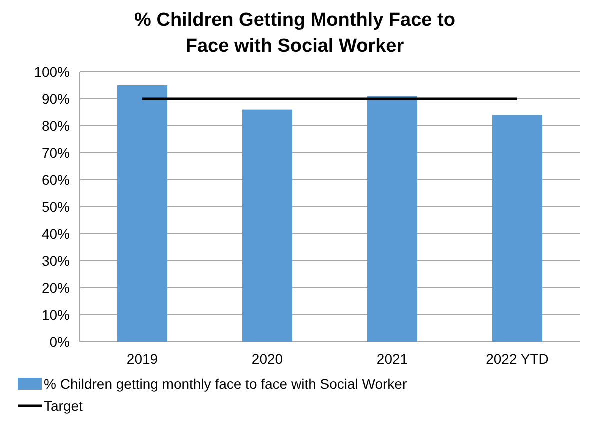  Describe the element at coordinates (226, 384) in the screenshot. I see `legend-label: % Children getting monthly face to face with Social Worker` at that location.